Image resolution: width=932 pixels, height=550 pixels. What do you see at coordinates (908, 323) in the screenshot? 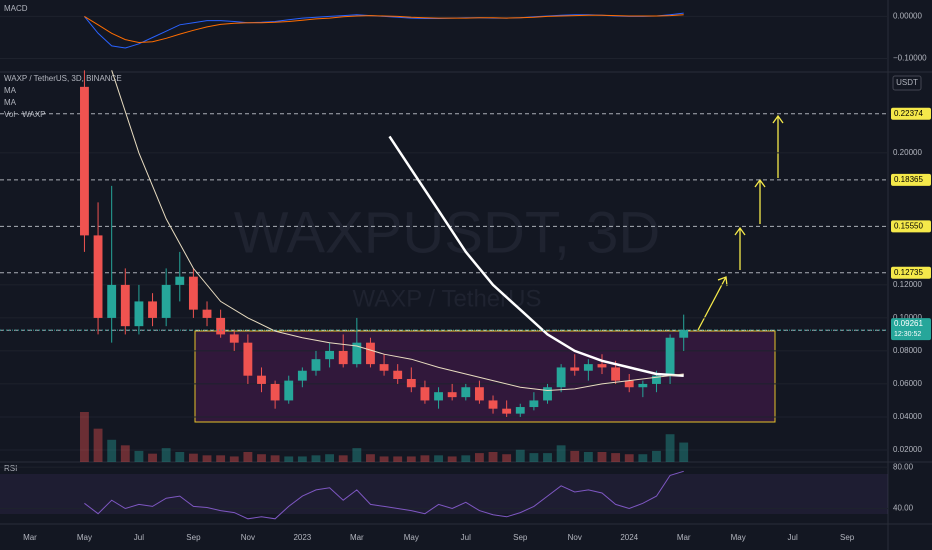
I see `last-price-label: 0.09261` at bounding box center [908, 323].